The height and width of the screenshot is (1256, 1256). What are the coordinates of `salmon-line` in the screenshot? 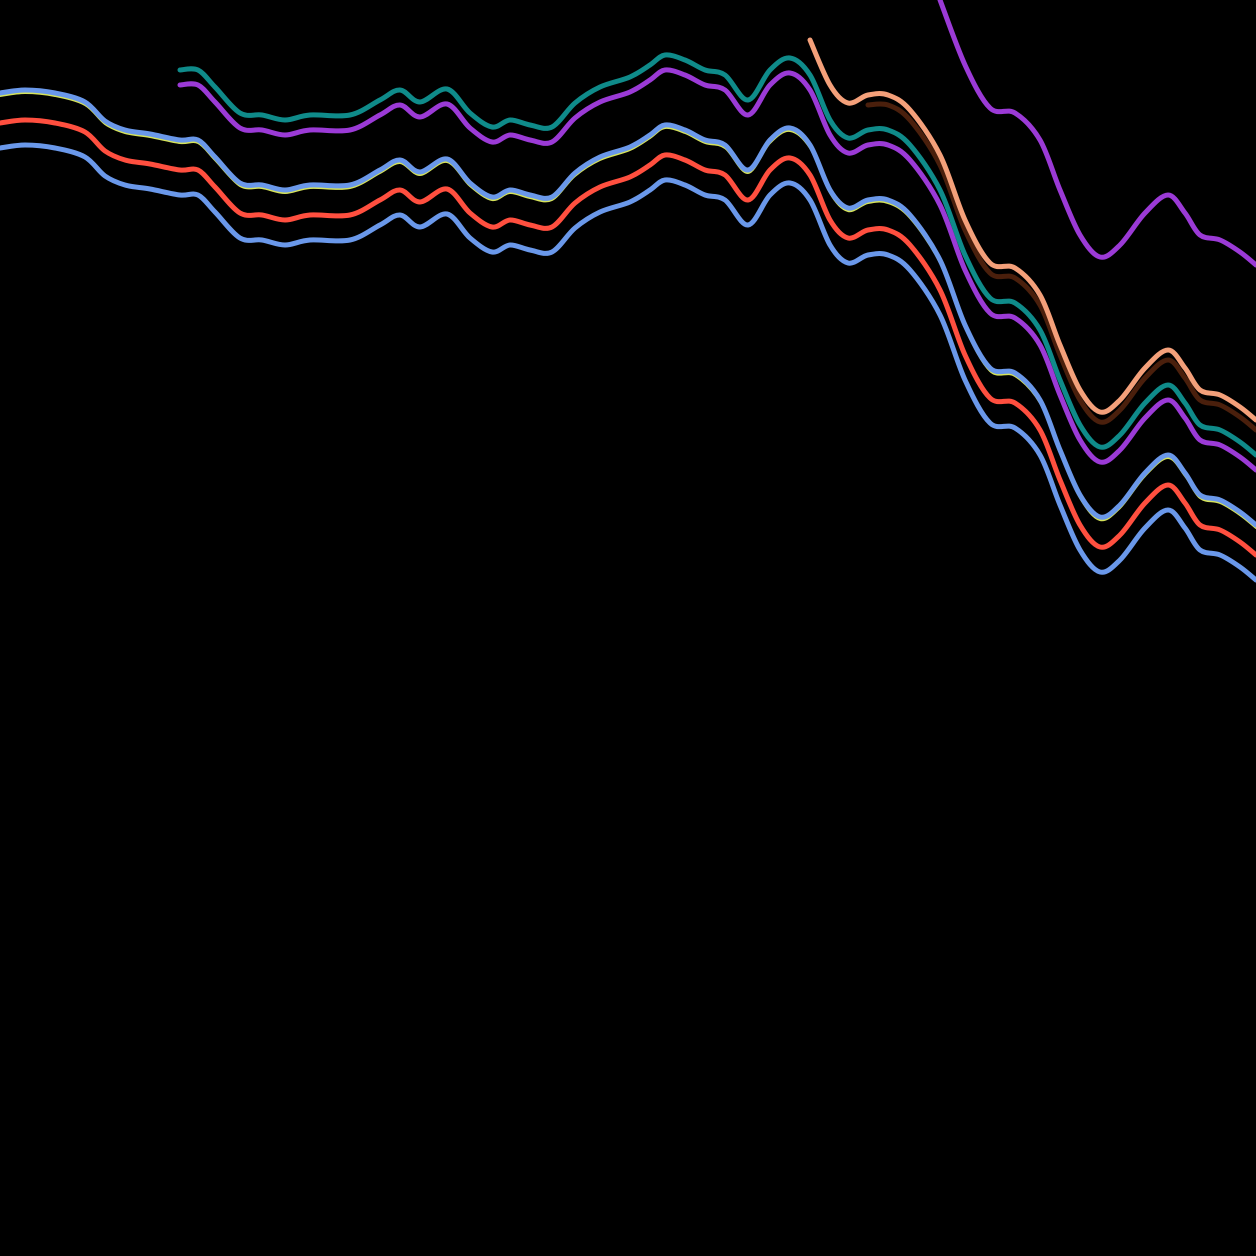 It's located at (1031, 230).